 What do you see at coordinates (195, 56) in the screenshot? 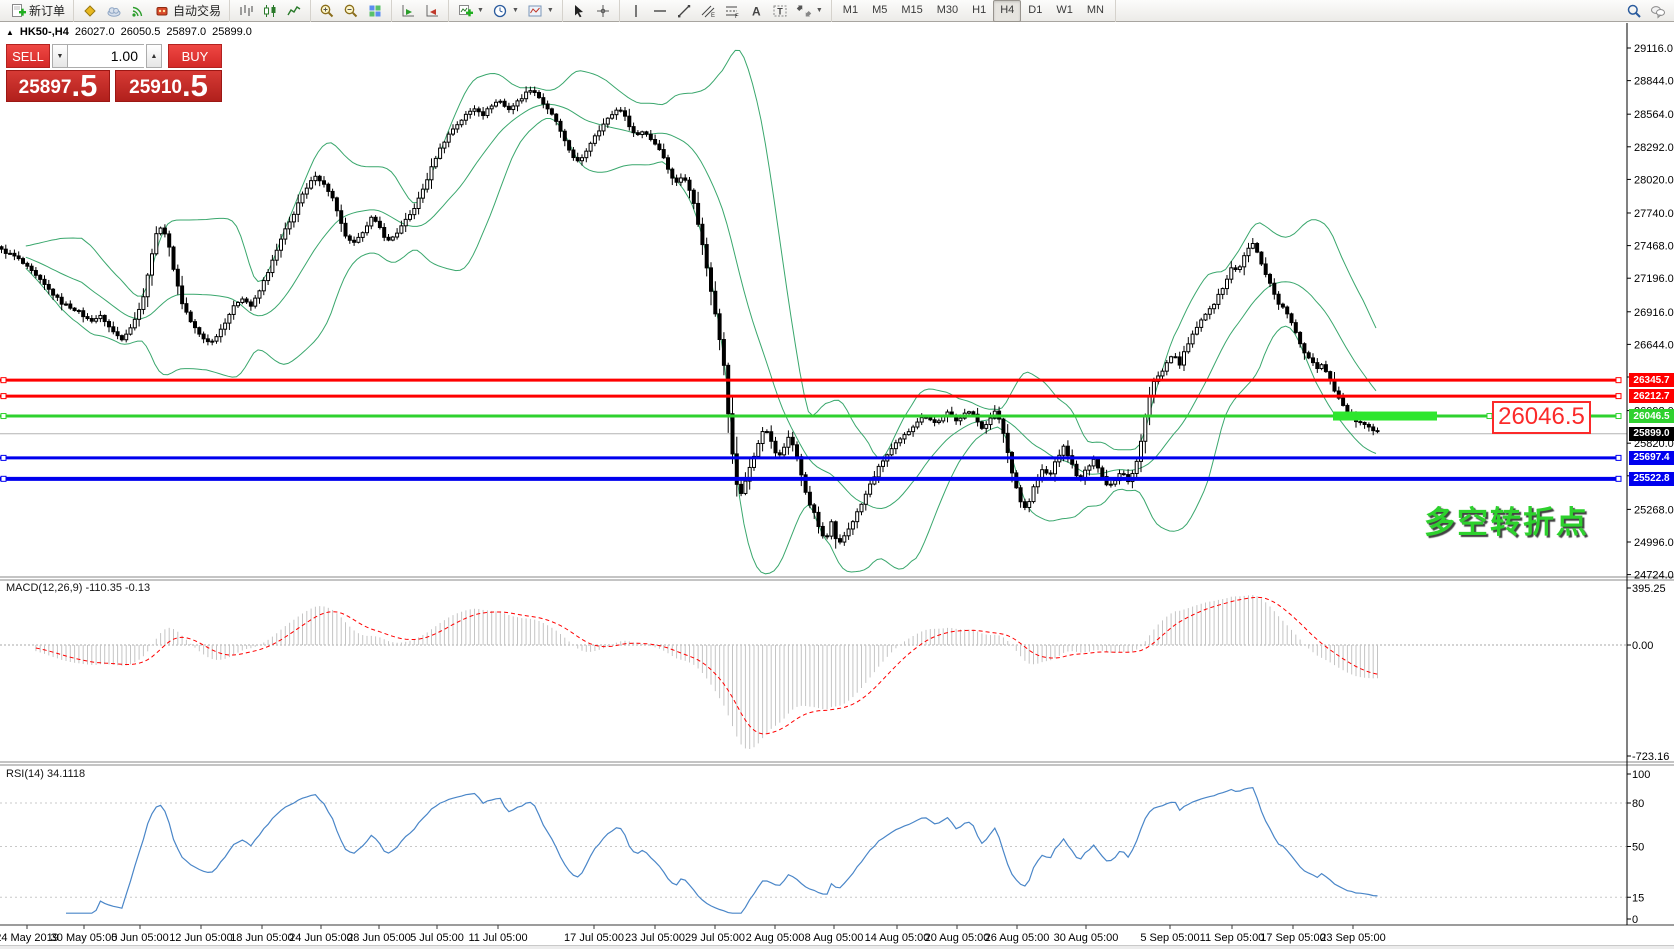
I see `buy-button: BUY` at bounding box center [195, 56].